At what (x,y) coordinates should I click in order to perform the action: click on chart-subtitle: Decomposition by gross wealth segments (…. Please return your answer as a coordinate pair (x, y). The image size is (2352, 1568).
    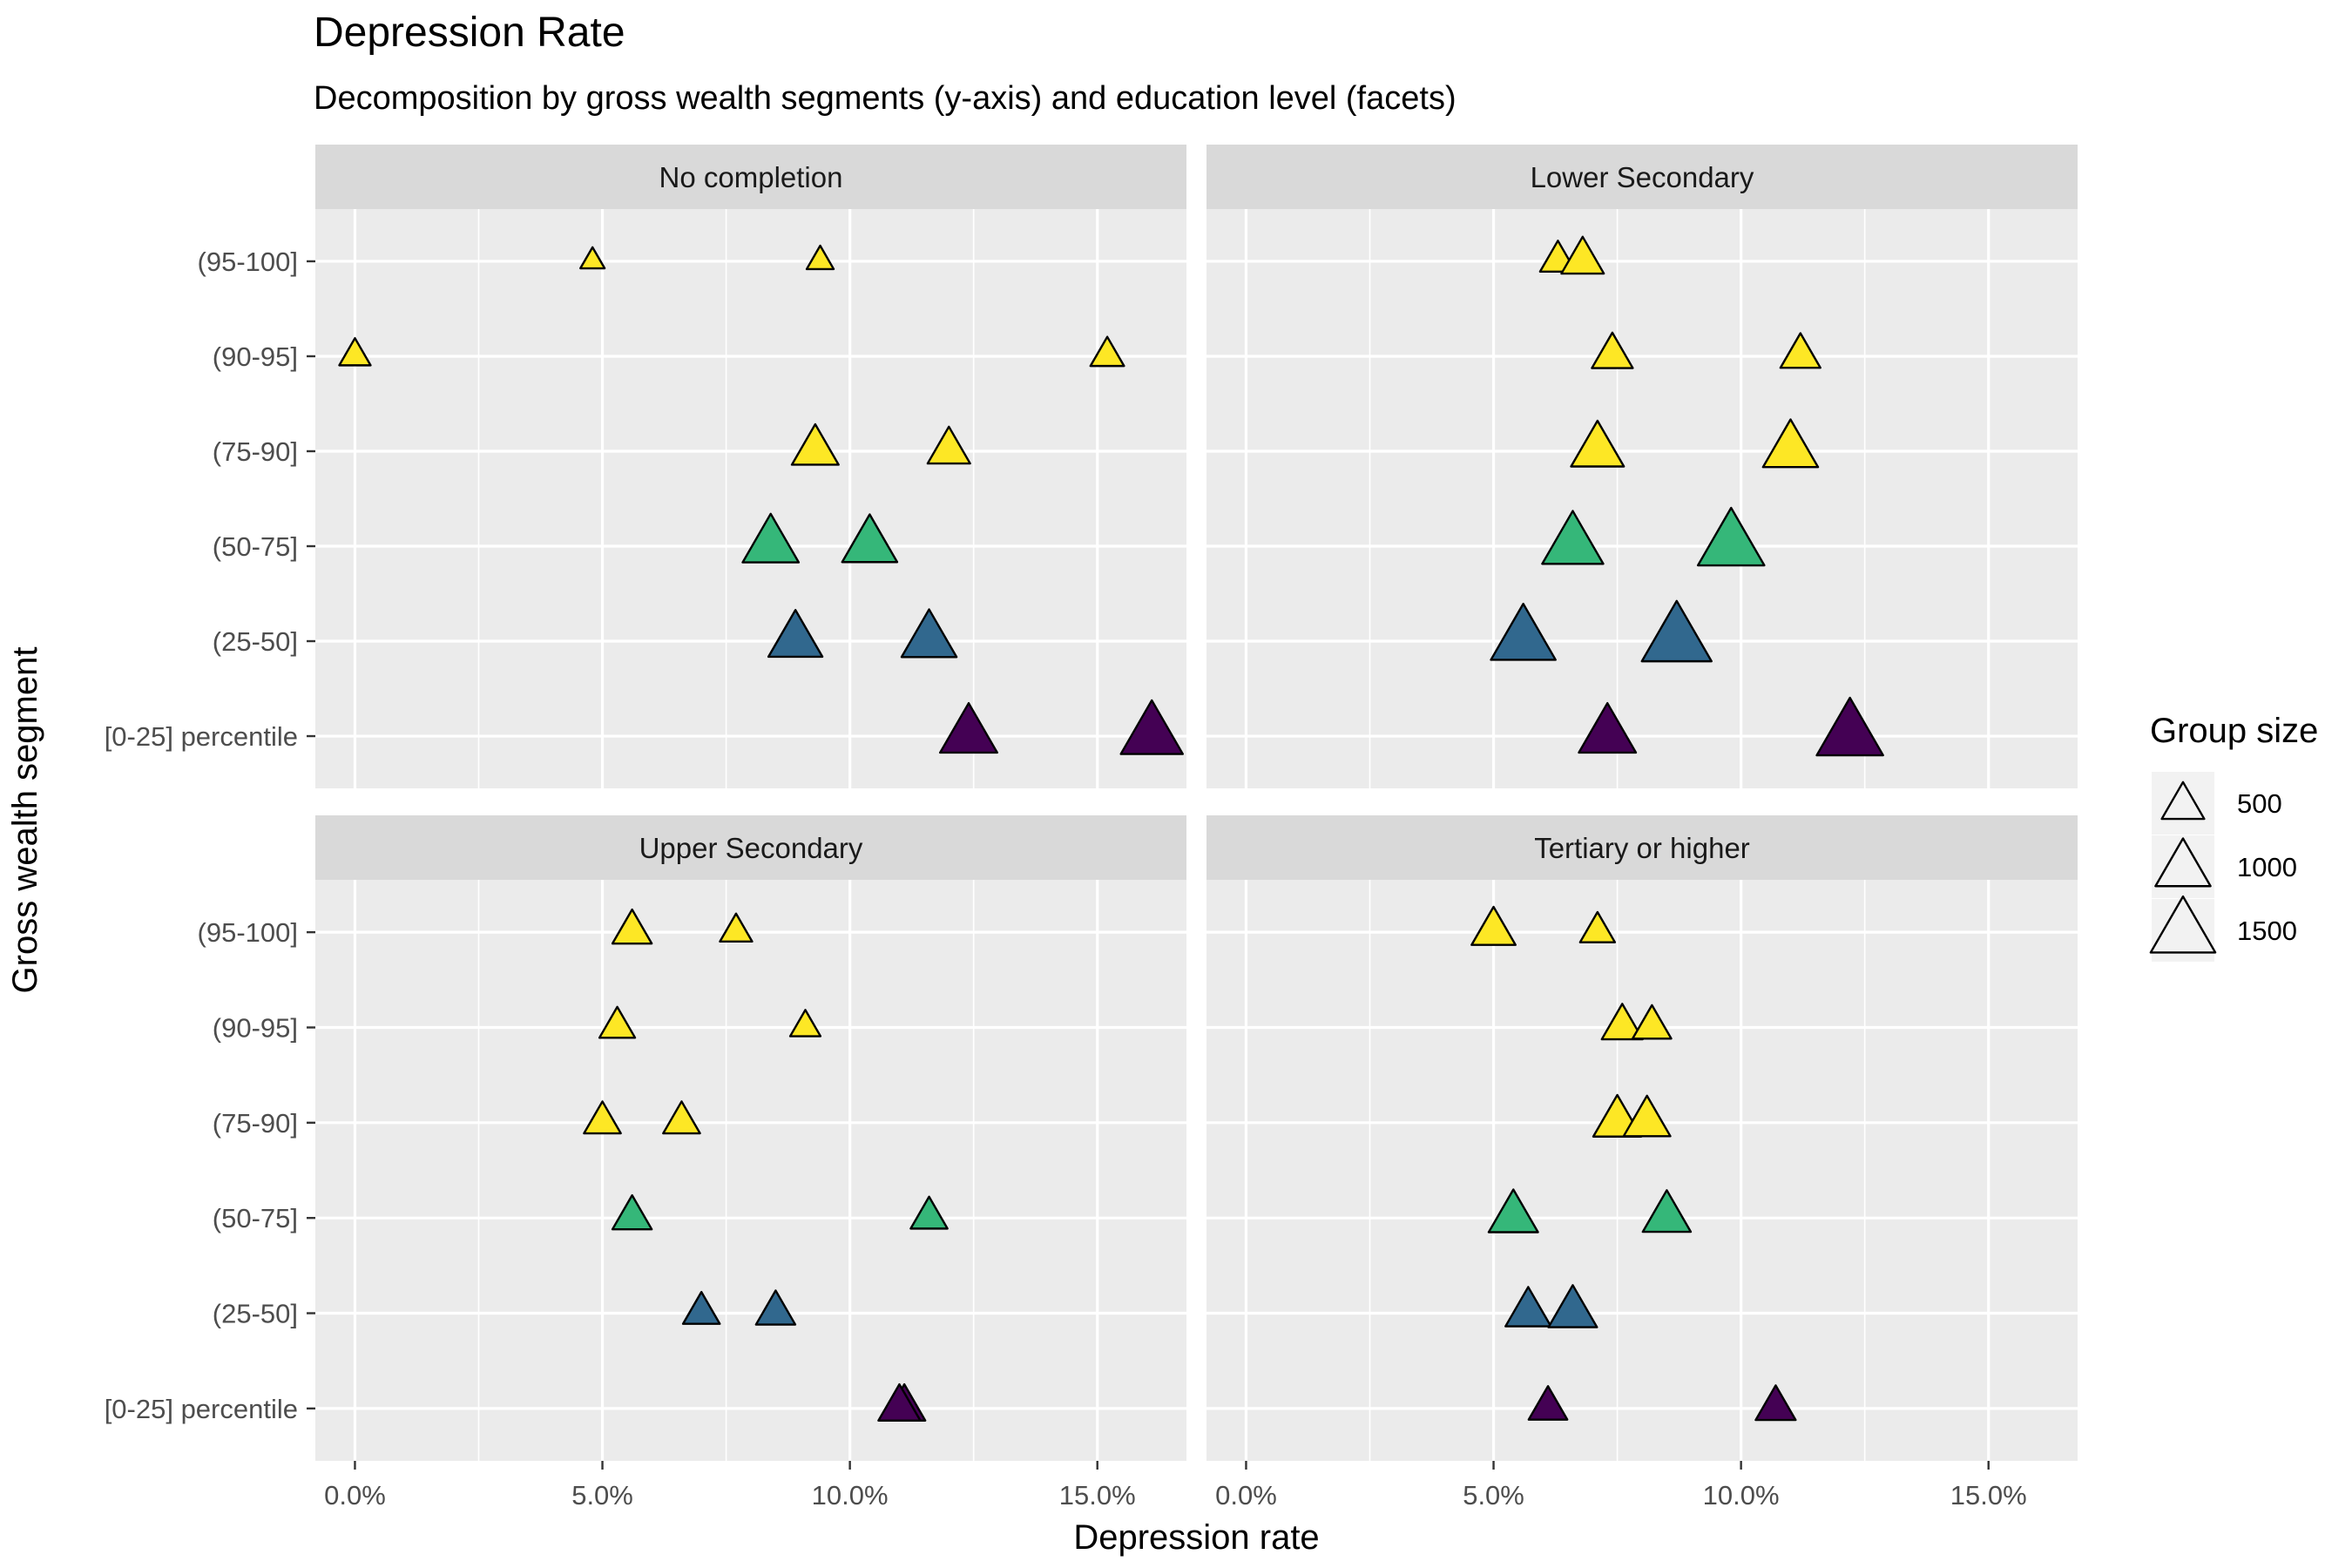
    Looking at the image, I should click on (885, 98).